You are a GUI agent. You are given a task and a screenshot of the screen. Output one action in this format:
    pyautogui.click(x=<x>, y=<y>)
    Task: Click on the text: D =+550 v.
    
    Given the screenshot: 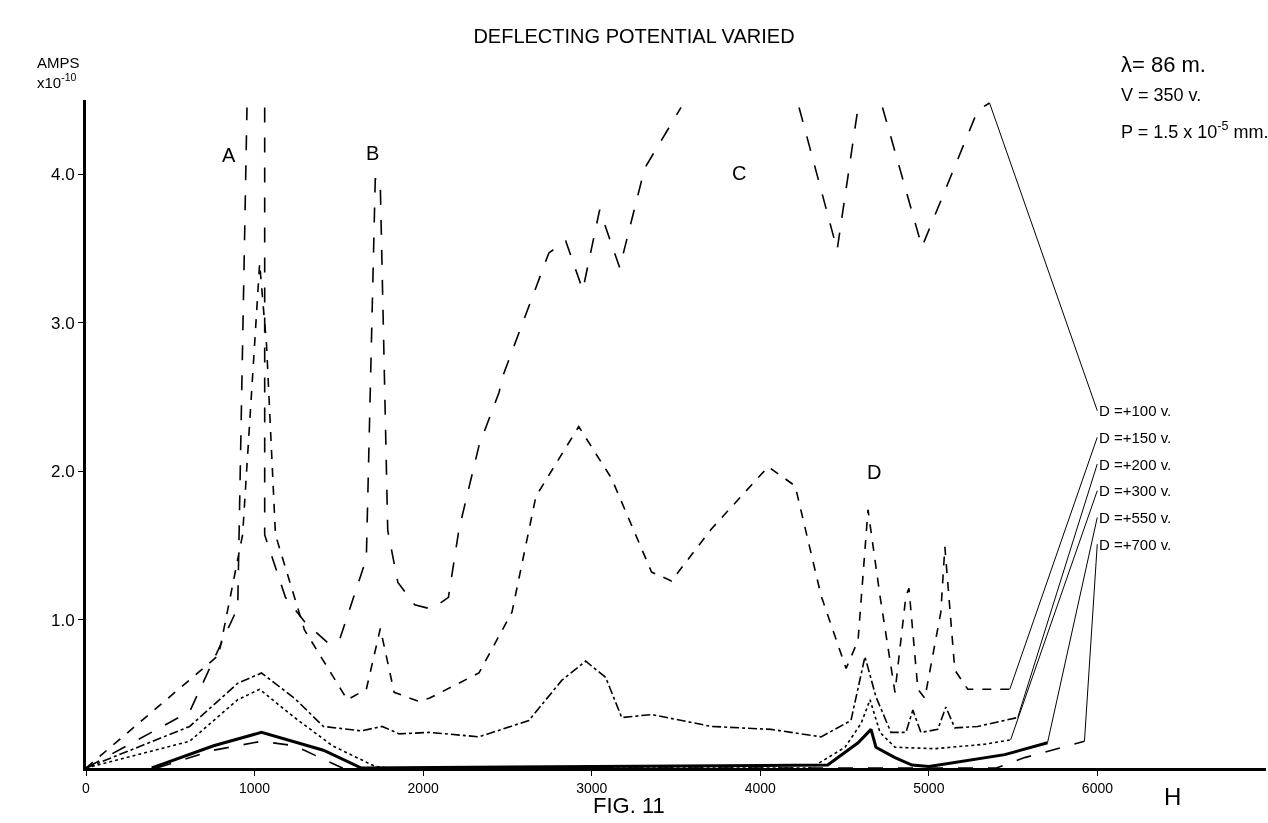 What is the action you would take?
    pyautogui.click(x=1135, y=517)
    